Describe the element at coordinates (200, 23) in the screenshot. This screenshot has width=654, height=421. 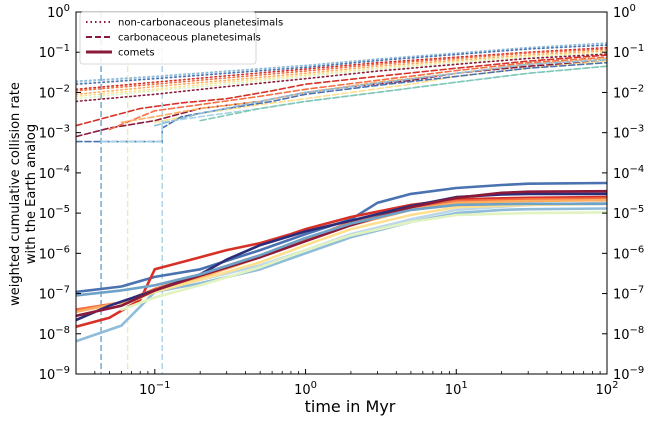
I see `legend-label-0: non-carbonaceous planetesimals` at that location.